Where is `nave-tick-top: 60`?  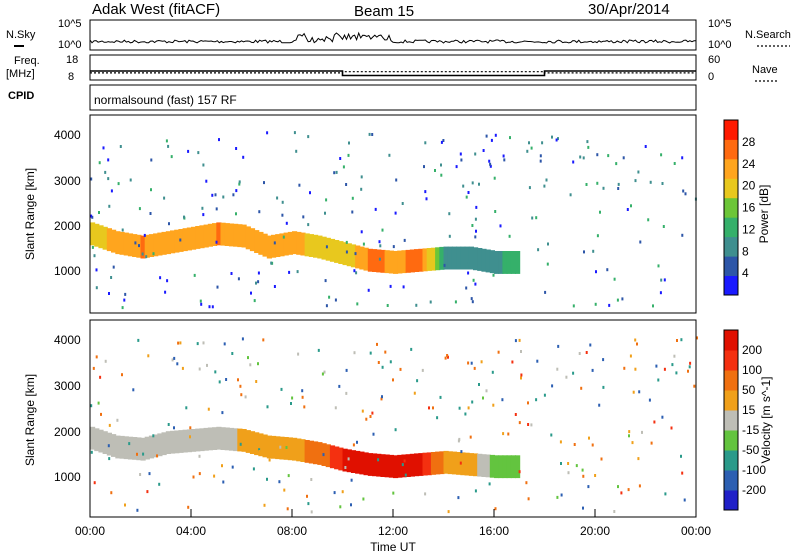 nave-tick-top: 60 is located at coordinates (714, 60).